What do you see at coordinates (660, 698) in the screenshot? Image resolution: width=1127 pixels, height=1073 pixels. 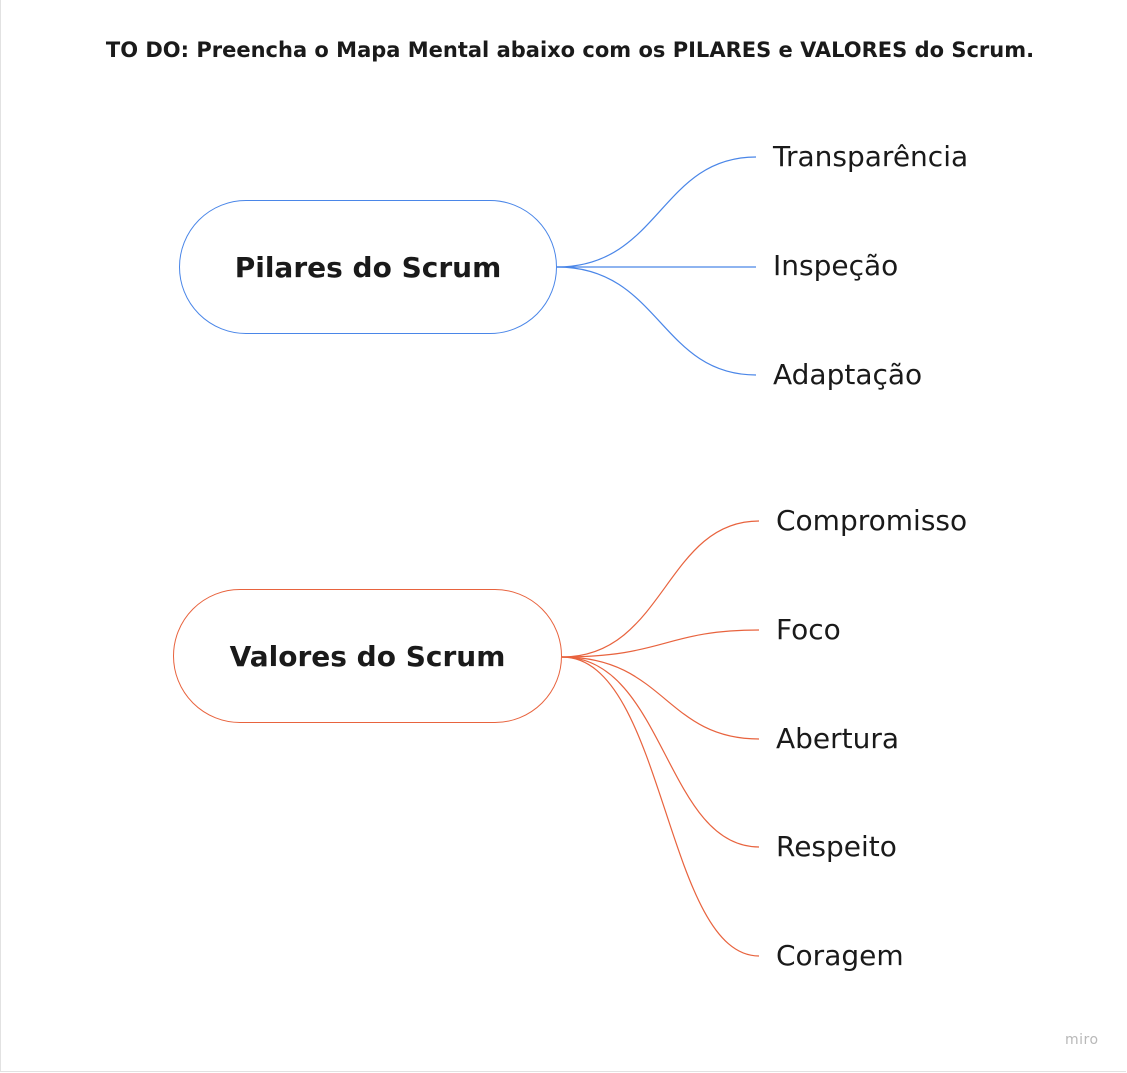 I see `connector-abertura` at bounding box center [660, 698].